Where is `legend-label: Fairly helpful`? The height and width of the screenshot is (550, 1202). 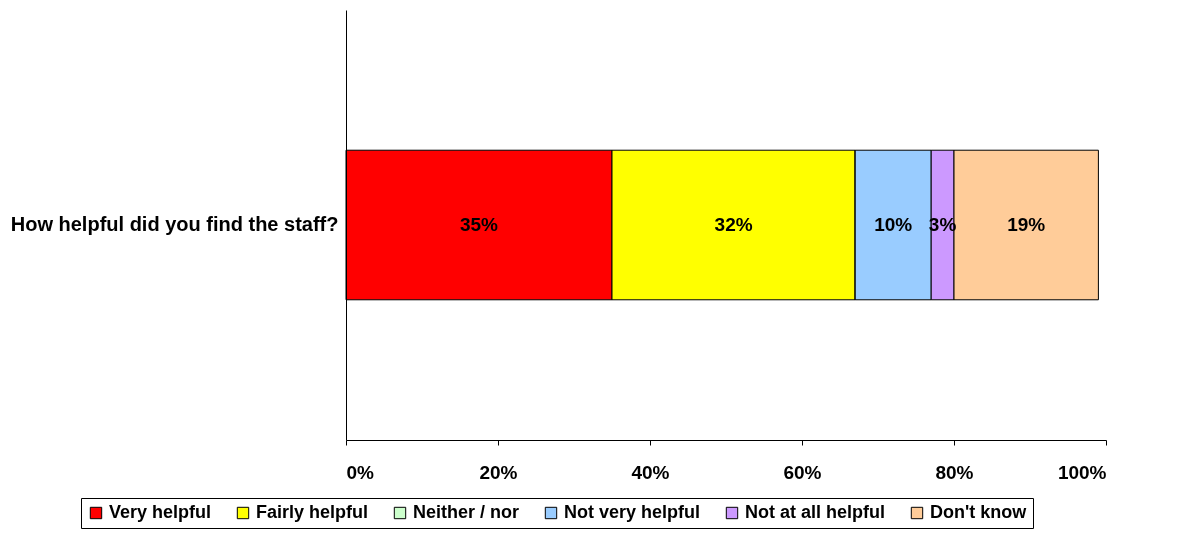 legend-label: Fairly helpful is located at coordinates (312, 512).